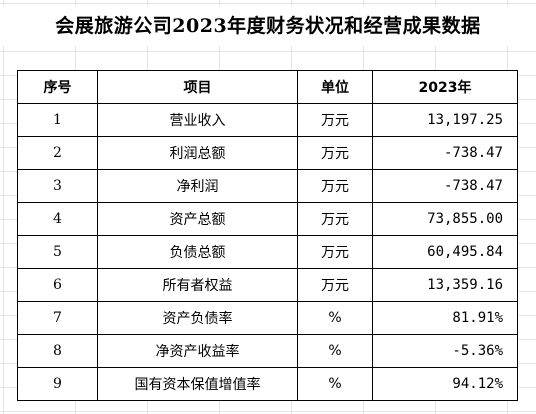 This screenshot has width=536, height=414. Describe the element at coordinates (197, 186) in the screenshot. I see `row-item: 净利润` at that location.